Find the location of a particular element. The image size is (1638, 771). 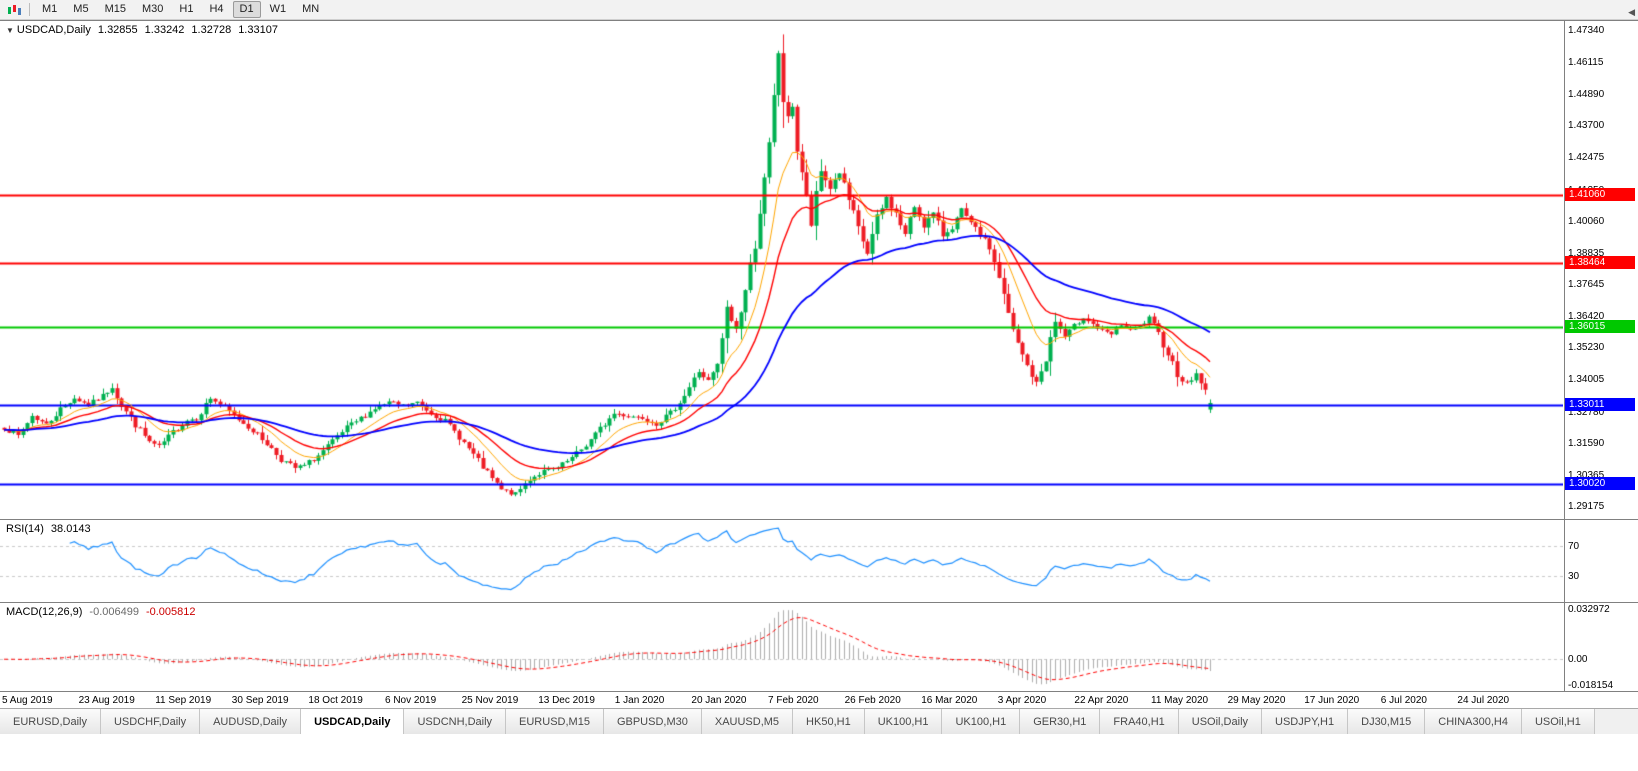

macd-axis: 0.032972 0.00 -0.018154 is located at coordinates (1601, 647).